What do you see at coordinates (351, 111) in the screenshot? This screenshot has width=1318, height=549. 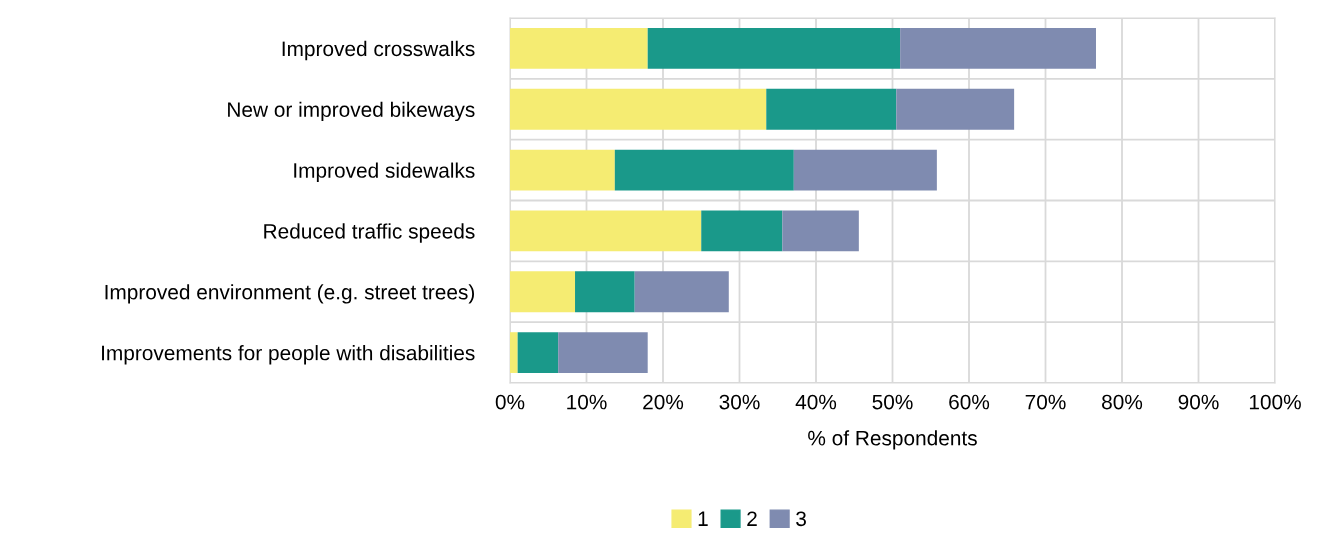 I see `y-tick-label: New or improved bikeways` at bounding box center [351, 111].